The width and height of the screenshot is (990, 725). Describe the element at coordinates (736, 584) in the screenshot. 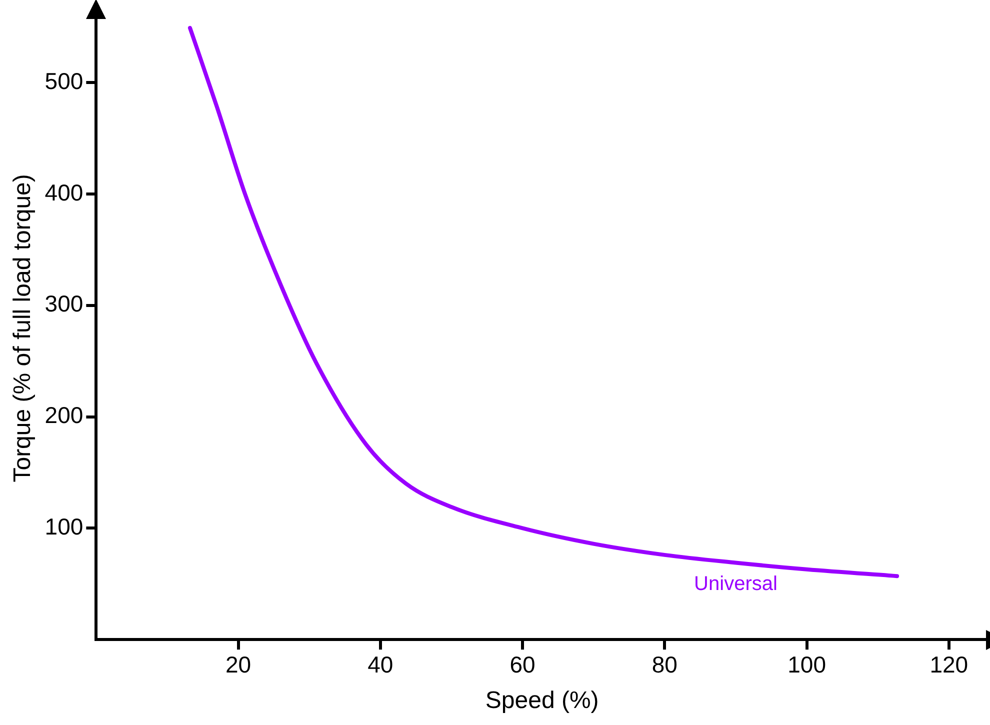

I see `series-label: Universal` at that location.